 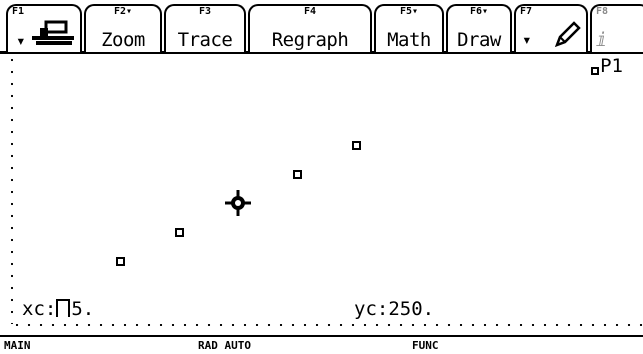 What do you see at coordinates (479, 28) in the screenshot?
I see `f6-draw-menu: F6▾ Draw` at bounding box center [479, 28].